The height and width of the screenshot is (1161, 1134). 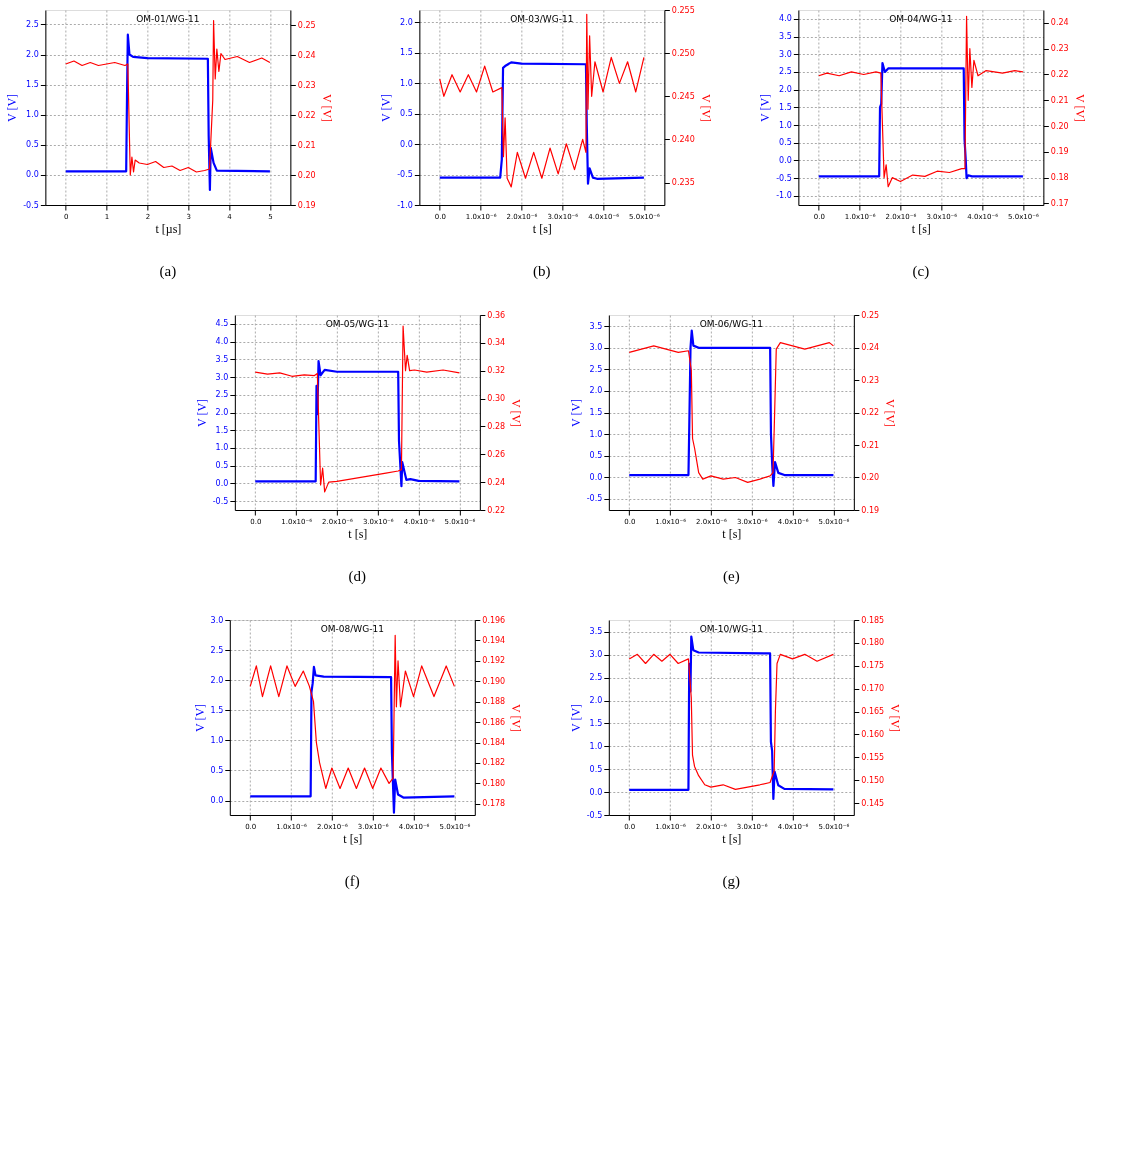 What do you see at coordinates (731, 881) in the screenshot?
I see `text: (g)` at bounding box center [731, 881].